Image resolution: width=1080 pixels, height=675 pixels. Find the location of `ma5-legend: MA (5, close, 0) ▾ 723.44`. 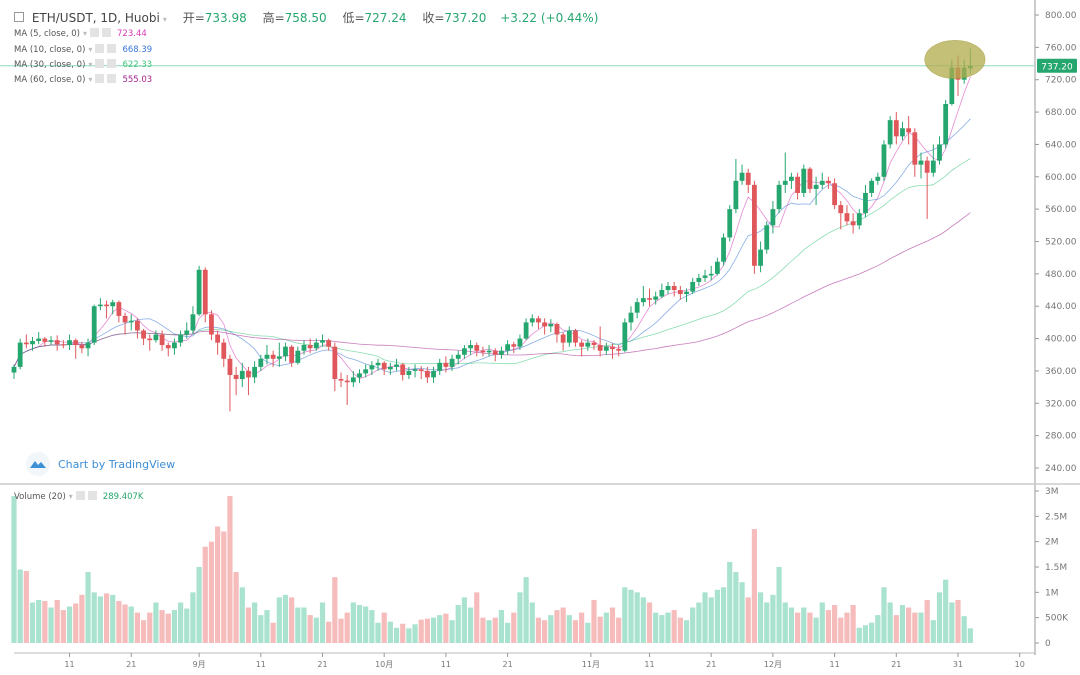

ma5-legend: MA (5, close, 0) ▾ 723.44 is located at coordinates (80, 33).